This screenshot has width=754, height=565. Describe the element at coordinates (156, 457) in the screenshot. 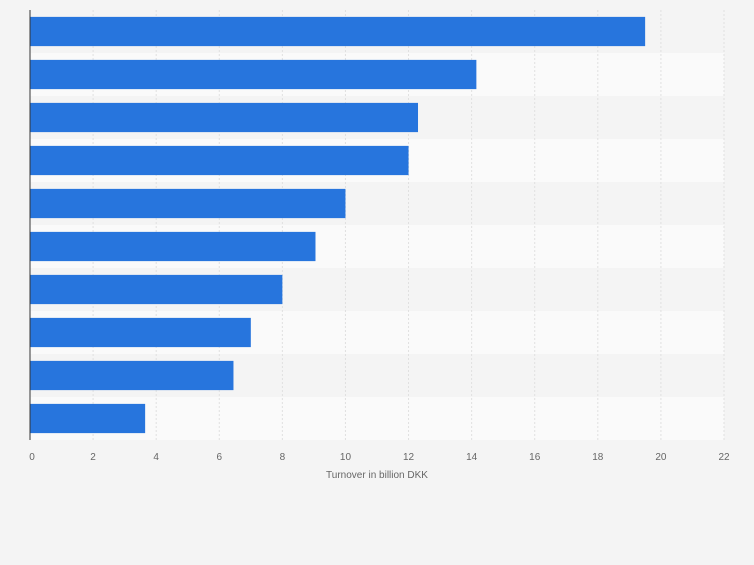

I see `x-tick-label: 4` at that location.